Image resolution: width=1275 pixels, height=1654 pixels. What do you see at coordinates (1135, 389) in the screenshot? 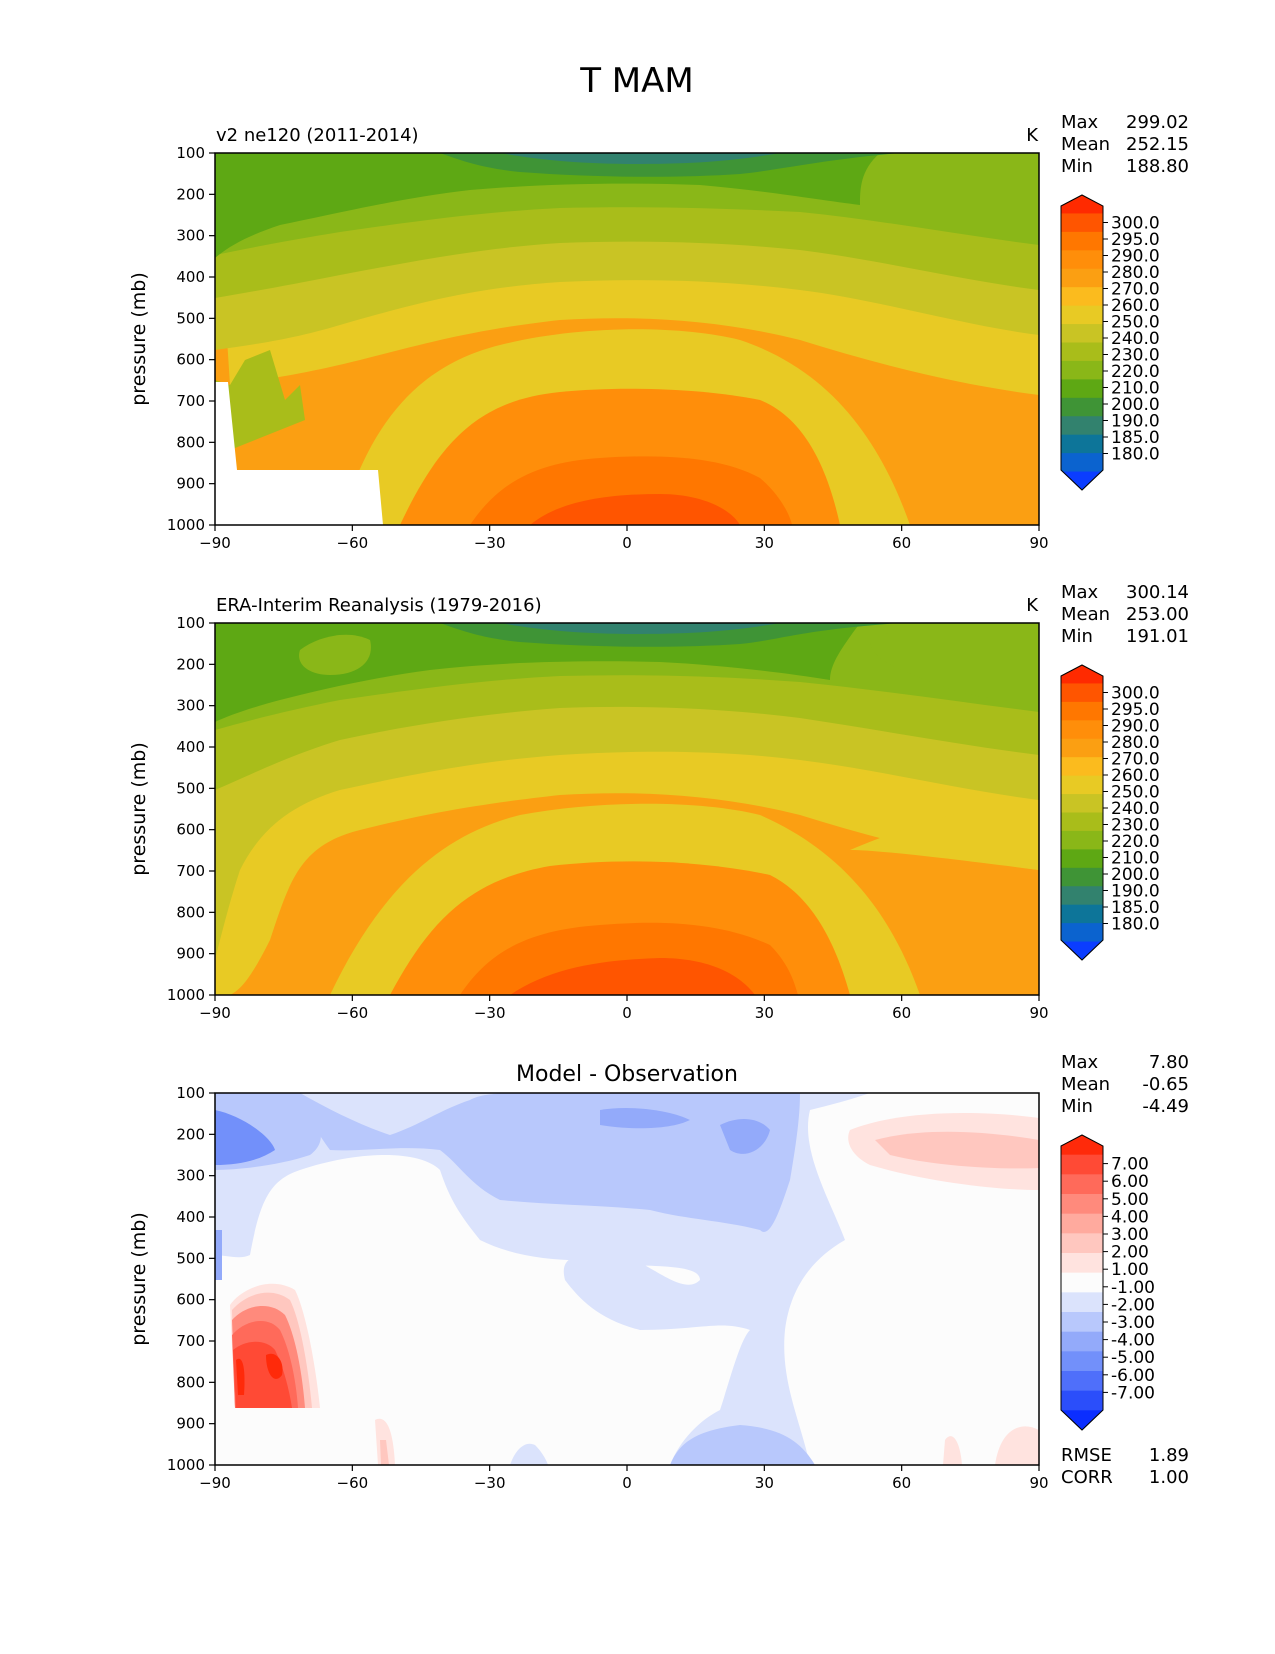
I see `colorbar-label: 210.0` at bounding box center [1135, 389].